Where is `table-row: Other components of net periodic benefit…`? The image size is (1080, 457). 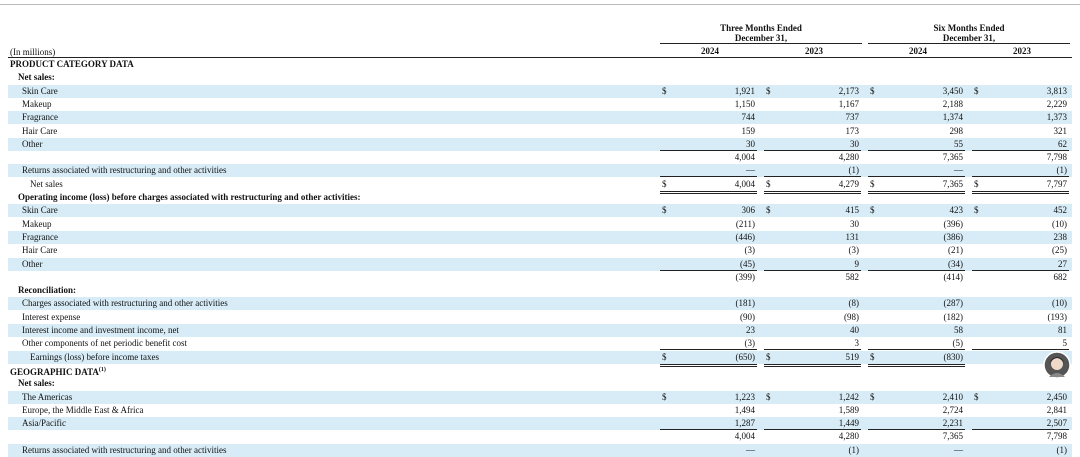
table-row: Other components of net periodic benefit… is located at coordinates (540, 344).